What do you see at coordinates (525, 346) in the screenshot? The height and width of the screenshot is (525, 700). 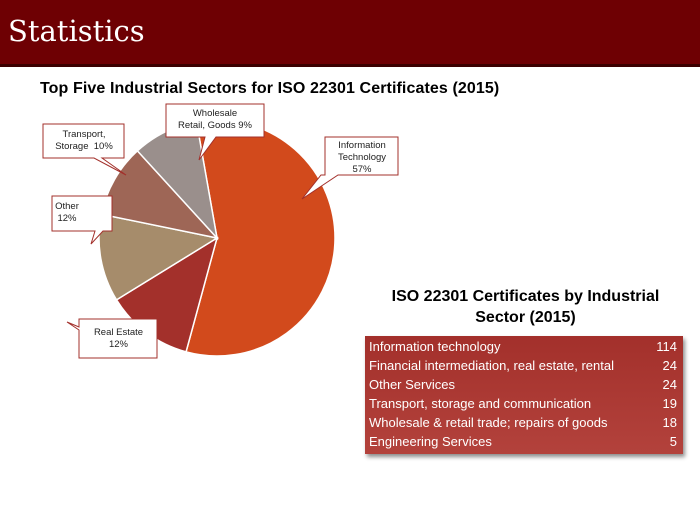 I see `table-row: Information technology 114` at bounding box center [525, 346].